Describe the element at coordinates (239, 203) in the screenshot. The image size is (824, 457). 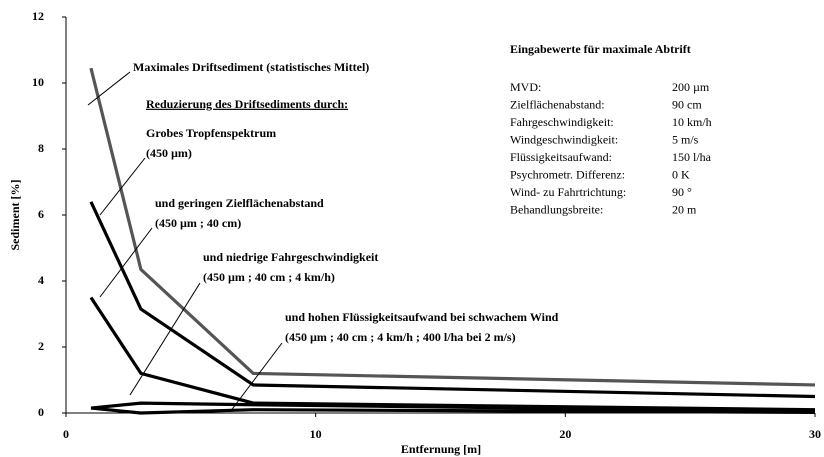
I see `series-label: und geringen Zielflächenabstand` at that location.